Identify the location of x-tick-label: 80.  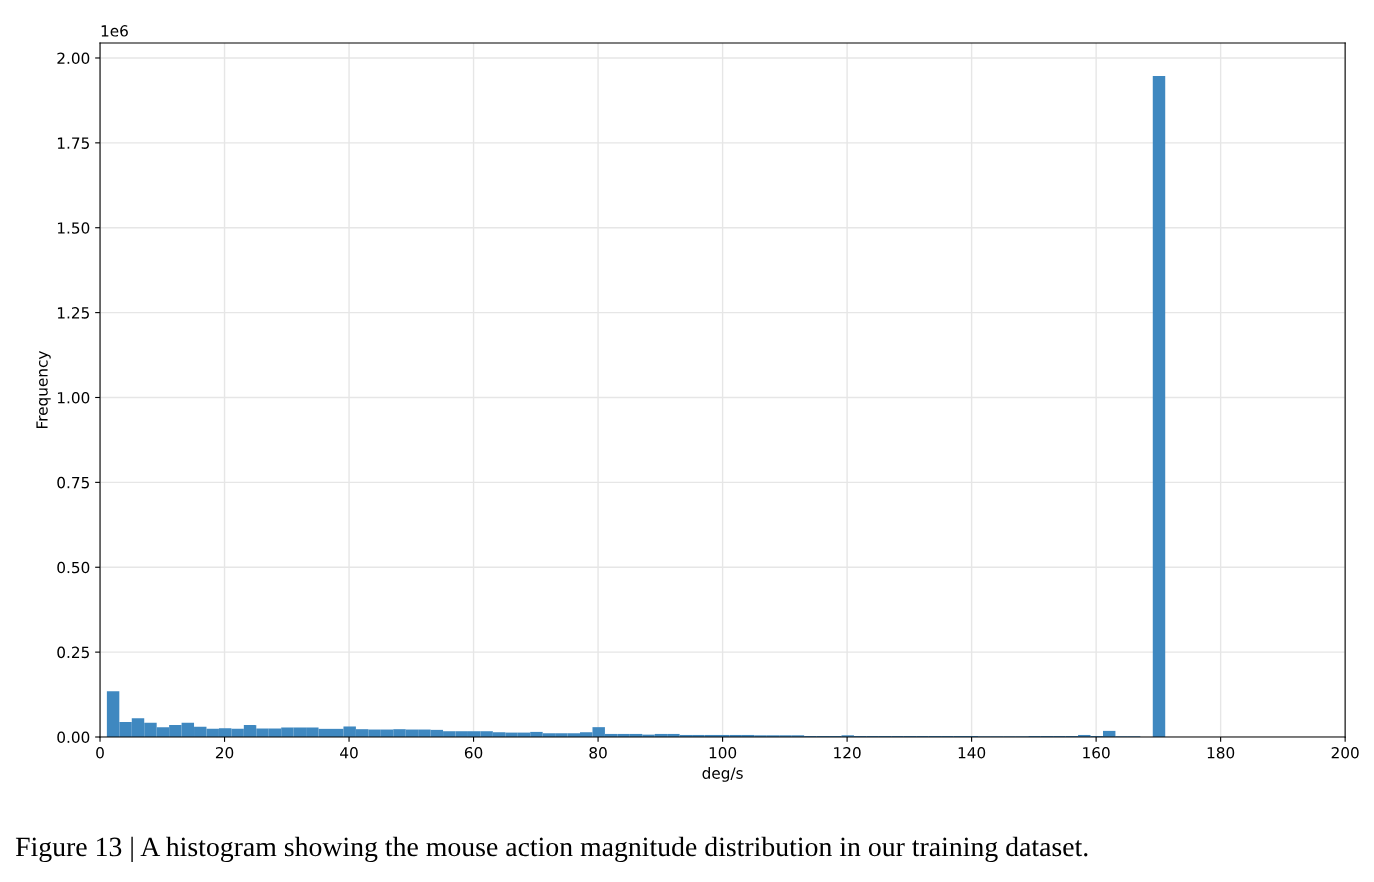
(598, 752).